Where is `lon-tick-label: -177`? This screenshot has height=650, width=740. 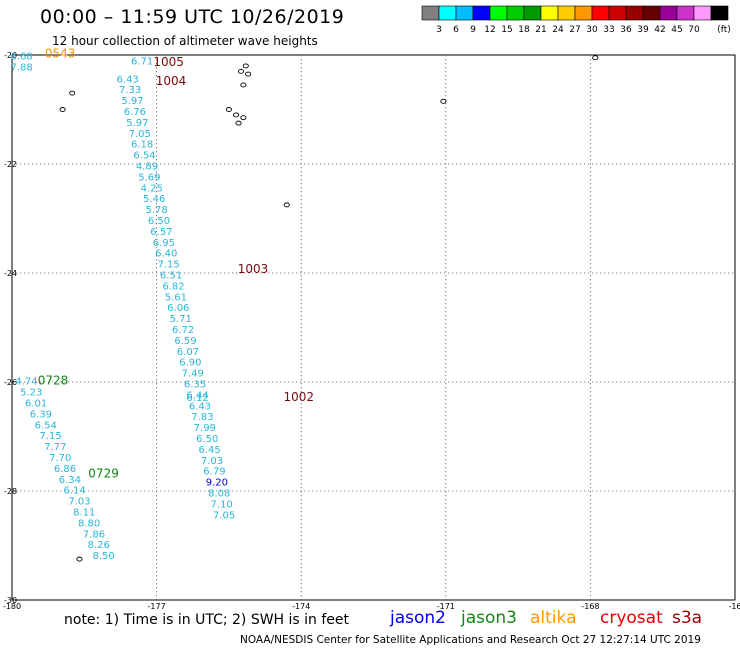
lon-tick-label: -177 is located at coordinates (157, 606).